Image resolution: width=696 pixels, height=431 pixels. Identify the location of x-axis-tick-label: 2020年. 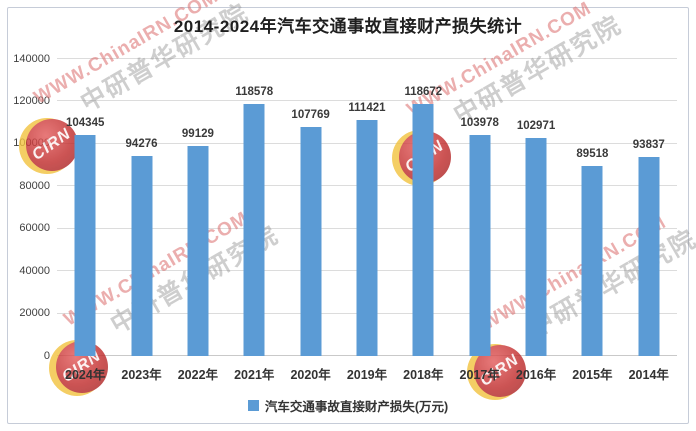
(310, 375).